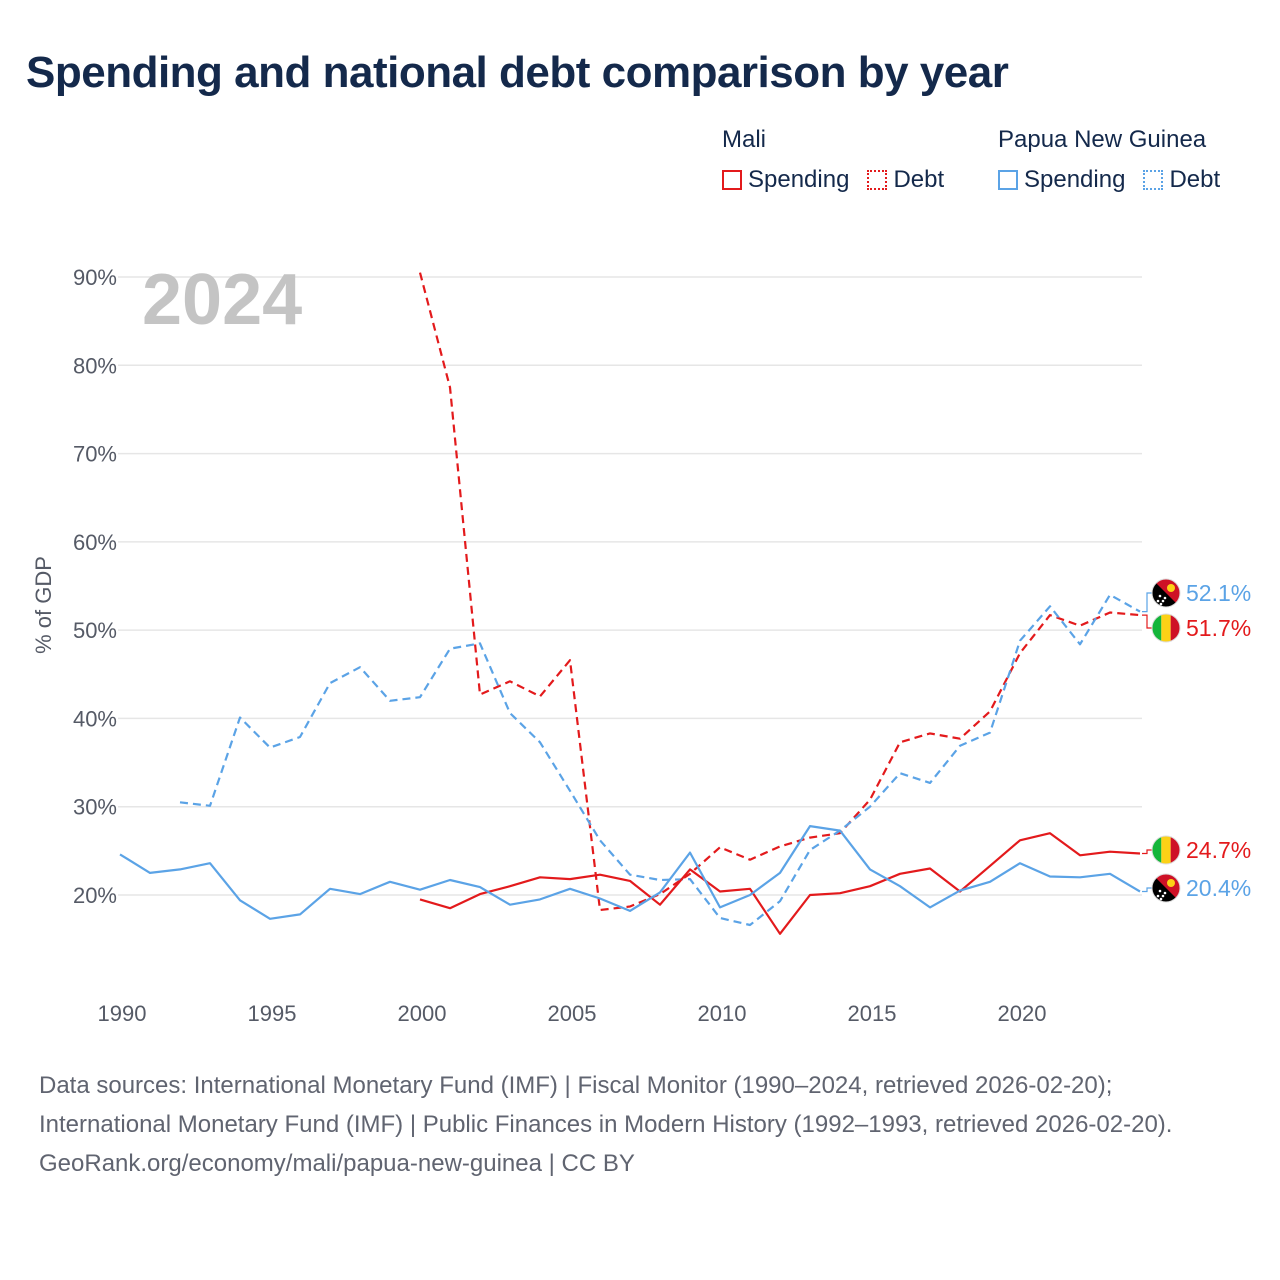 This screenshot has width=1280, height=1280. What do you see at coordinates (1218, 628) in the screenshot?
I see `end-label-value: 51.7%` at bounding box center [1218, 628].